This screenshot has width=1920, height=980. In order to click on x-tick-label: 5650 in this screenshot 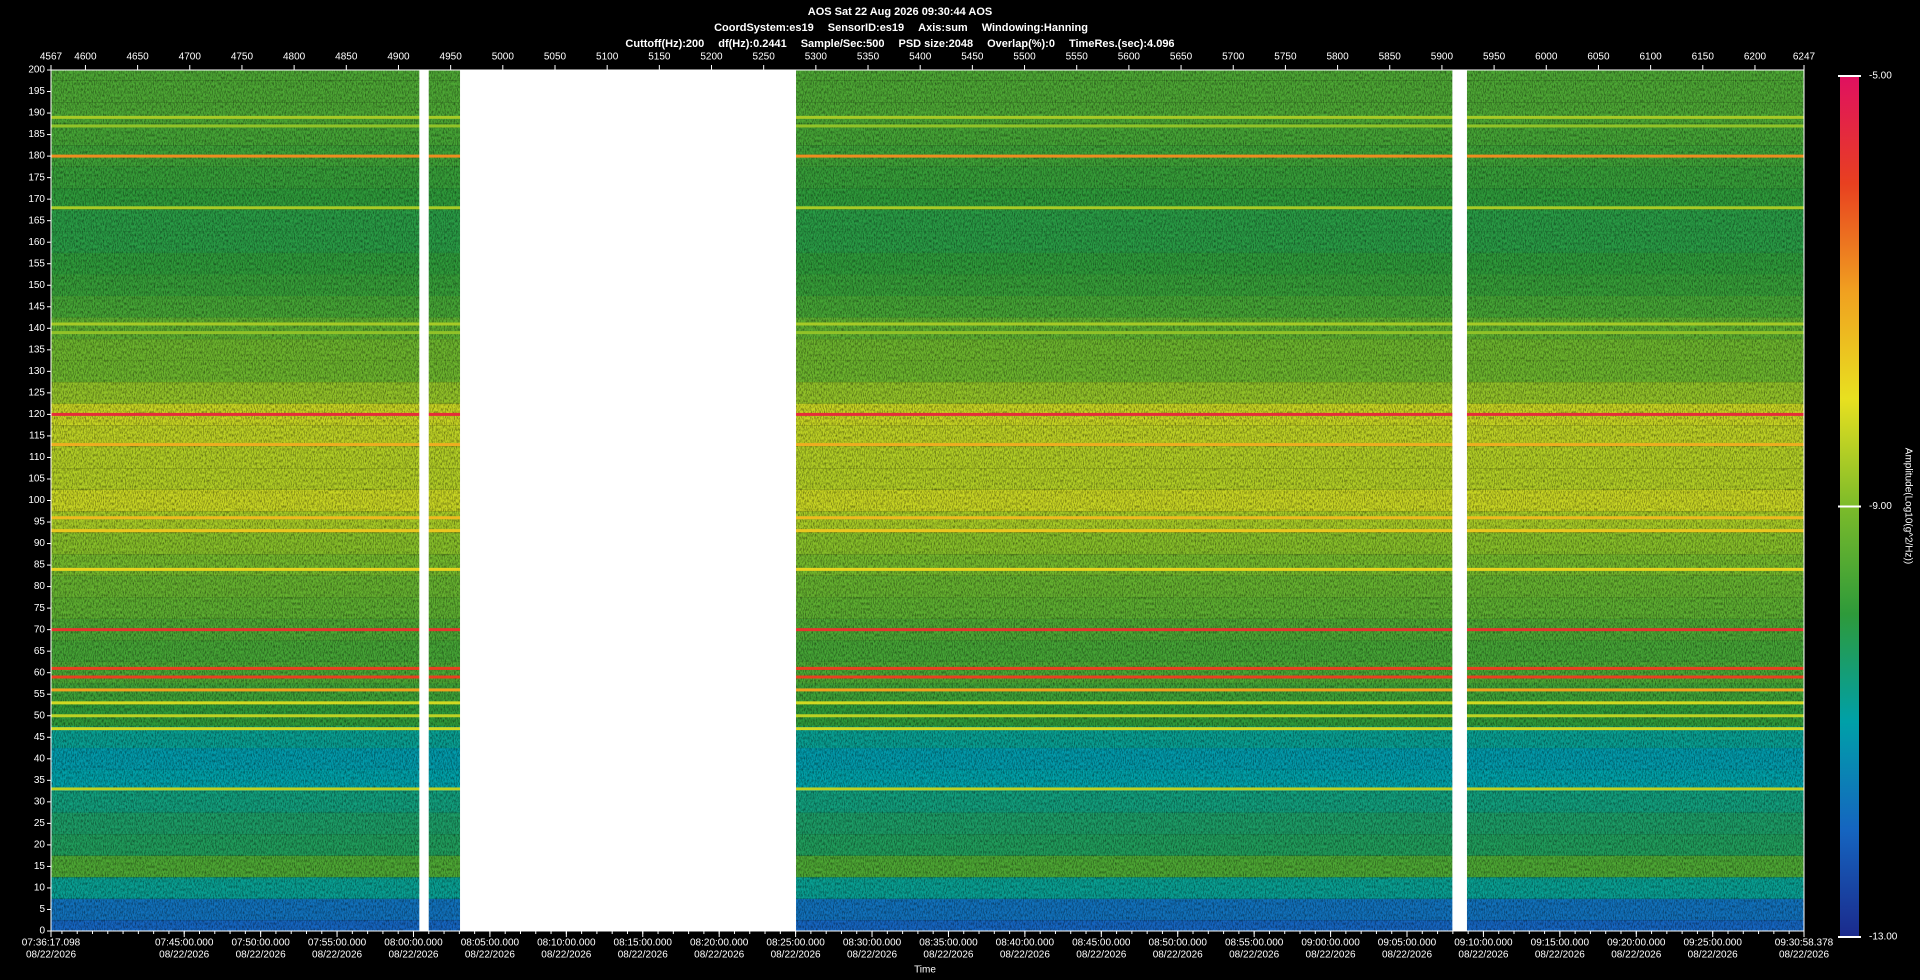, I will do `click(1181, 57)`.